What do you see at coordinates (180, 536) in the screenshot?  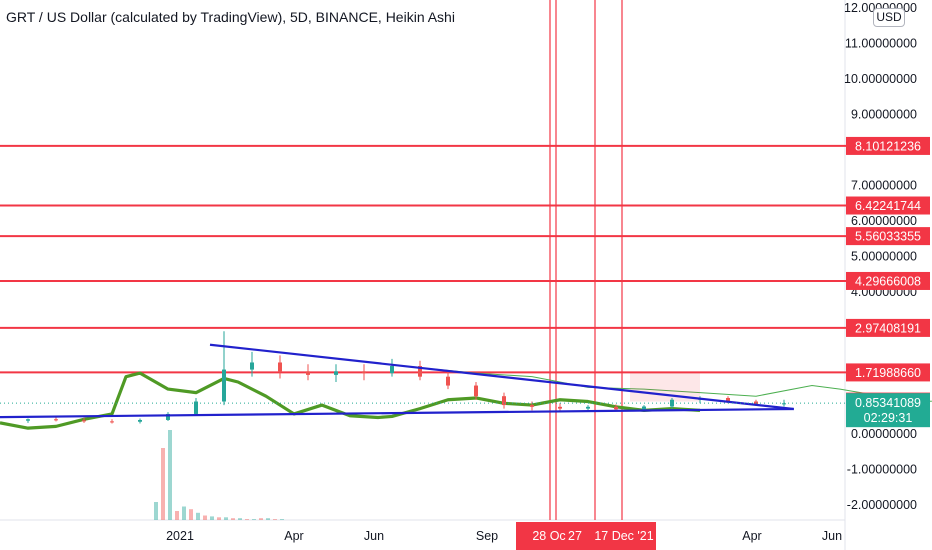 I see `time-tick-label: 2021` at bounding box center [180, 536].